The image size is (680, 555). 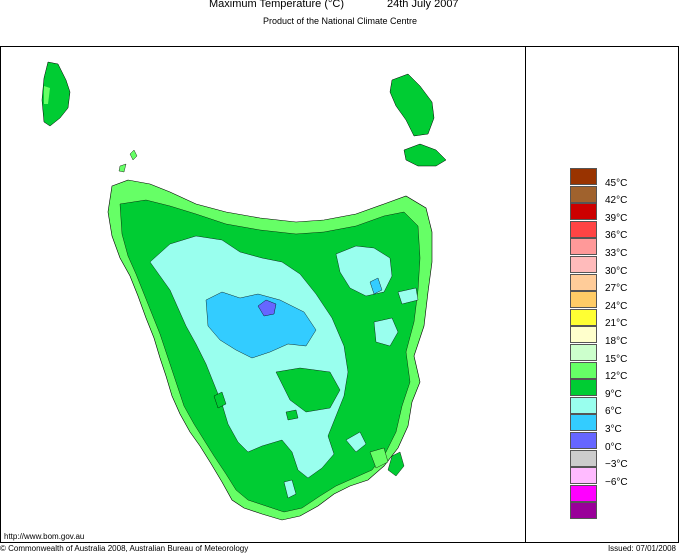 I want to click on legend-label: 24°C, so click(x=616, y=306).